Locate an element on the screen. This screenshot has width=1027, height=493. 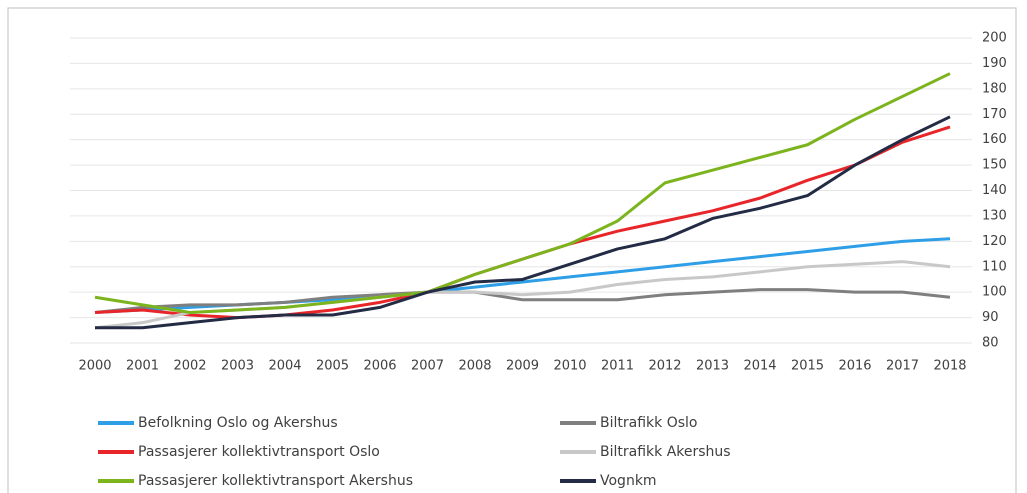
legend-label: Biltrafikk Akershus is located at coordinates (665, 452).